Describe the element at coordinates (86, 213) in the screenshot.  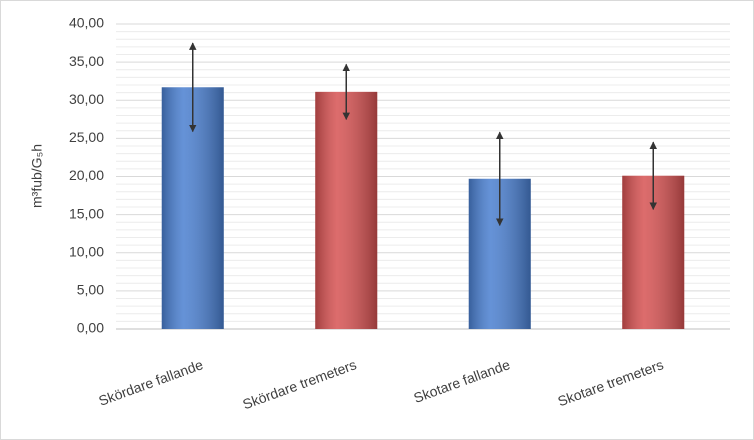
I see `y-tick-label: 15,00` at that location.